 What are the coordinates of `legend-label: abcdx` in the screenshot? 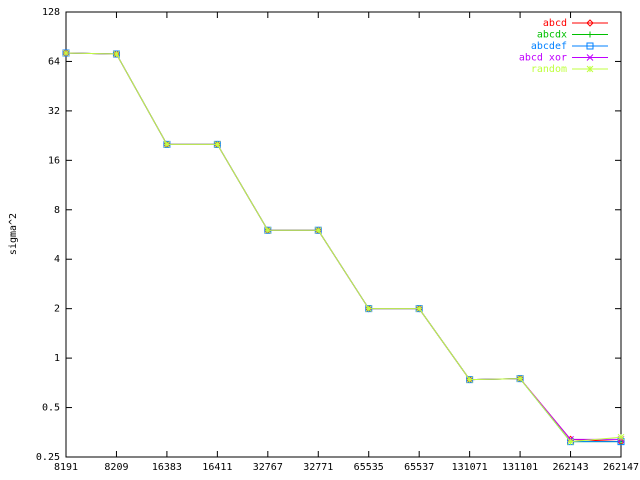 It's located at (552, 35).